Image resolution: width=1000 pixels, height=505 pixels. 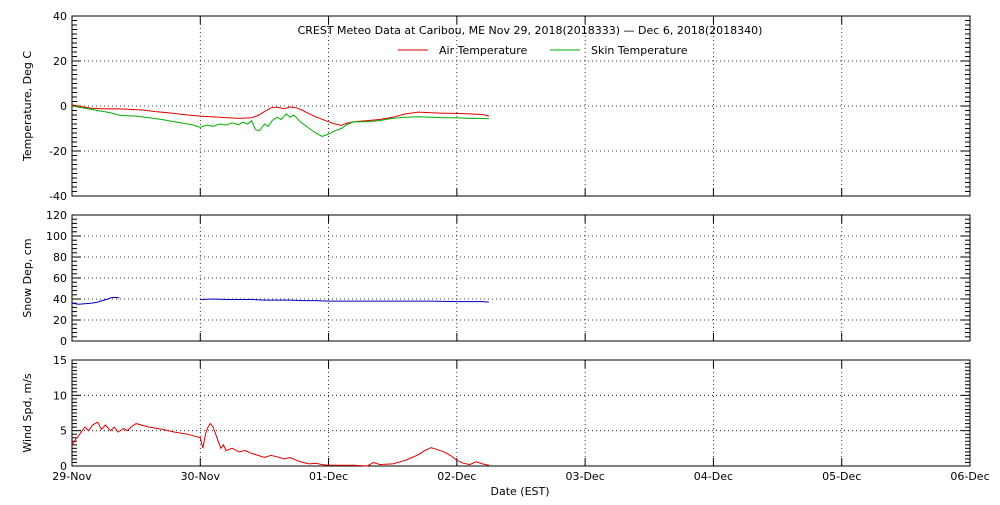 I want to click on x-tick-label: 02-Dec, so click(x=456, y=476).